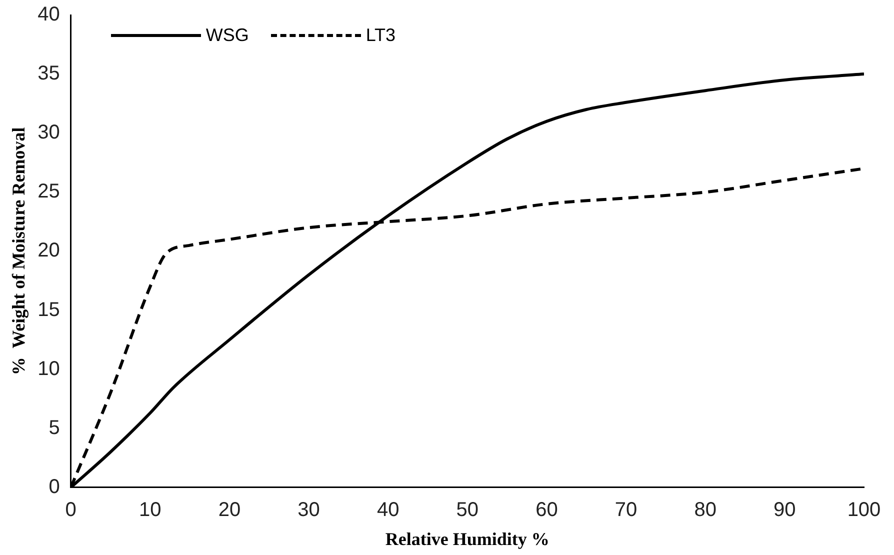 The width and height of the screenshot is (894, 555). What do you see at coordinates (18, 251) in the screenshot?
I see `y-axis-title: % Weight of Moisture Removal` at bounding box center [18, 251].